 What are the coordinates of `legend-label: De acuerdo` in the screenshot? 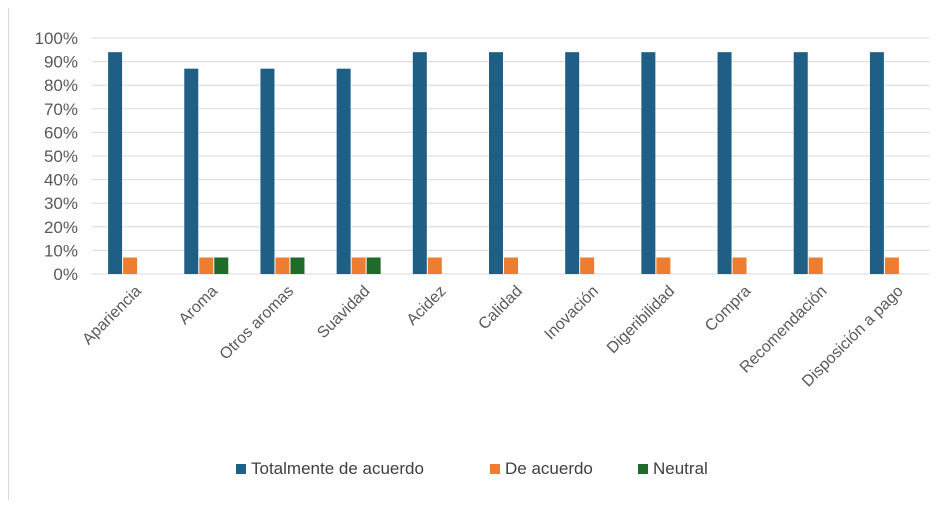 It's located at (549, 468).